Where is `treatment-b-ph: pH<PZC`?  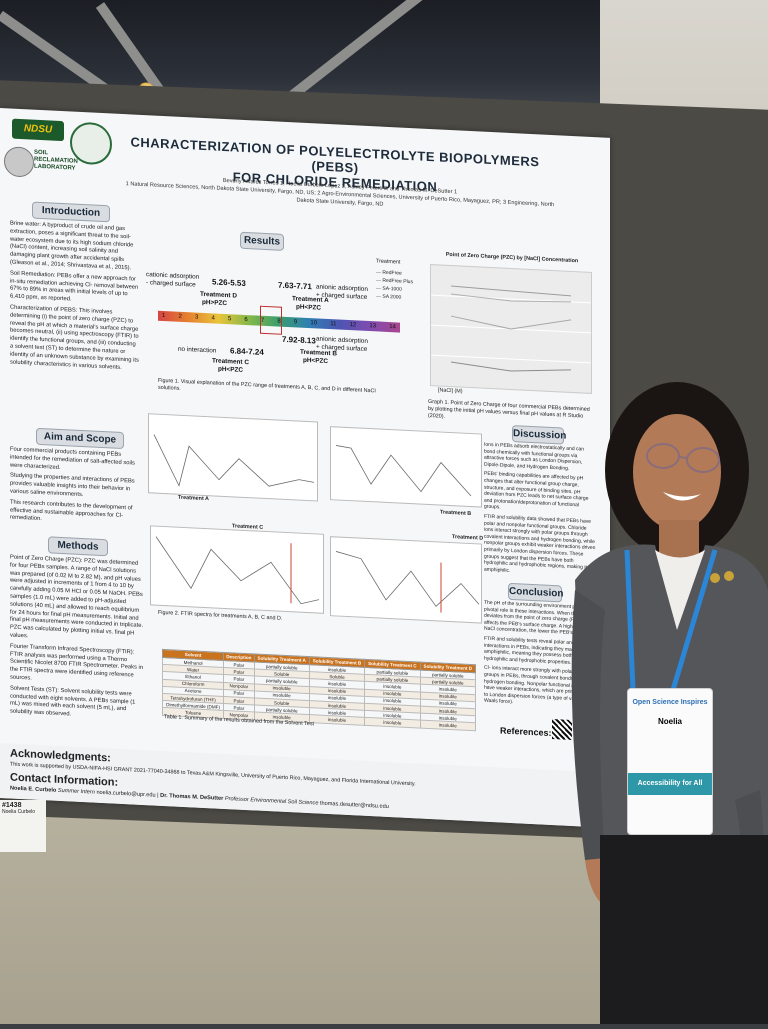
treatment-b-ph: pH<PZC is located at coordinates (316, 361).